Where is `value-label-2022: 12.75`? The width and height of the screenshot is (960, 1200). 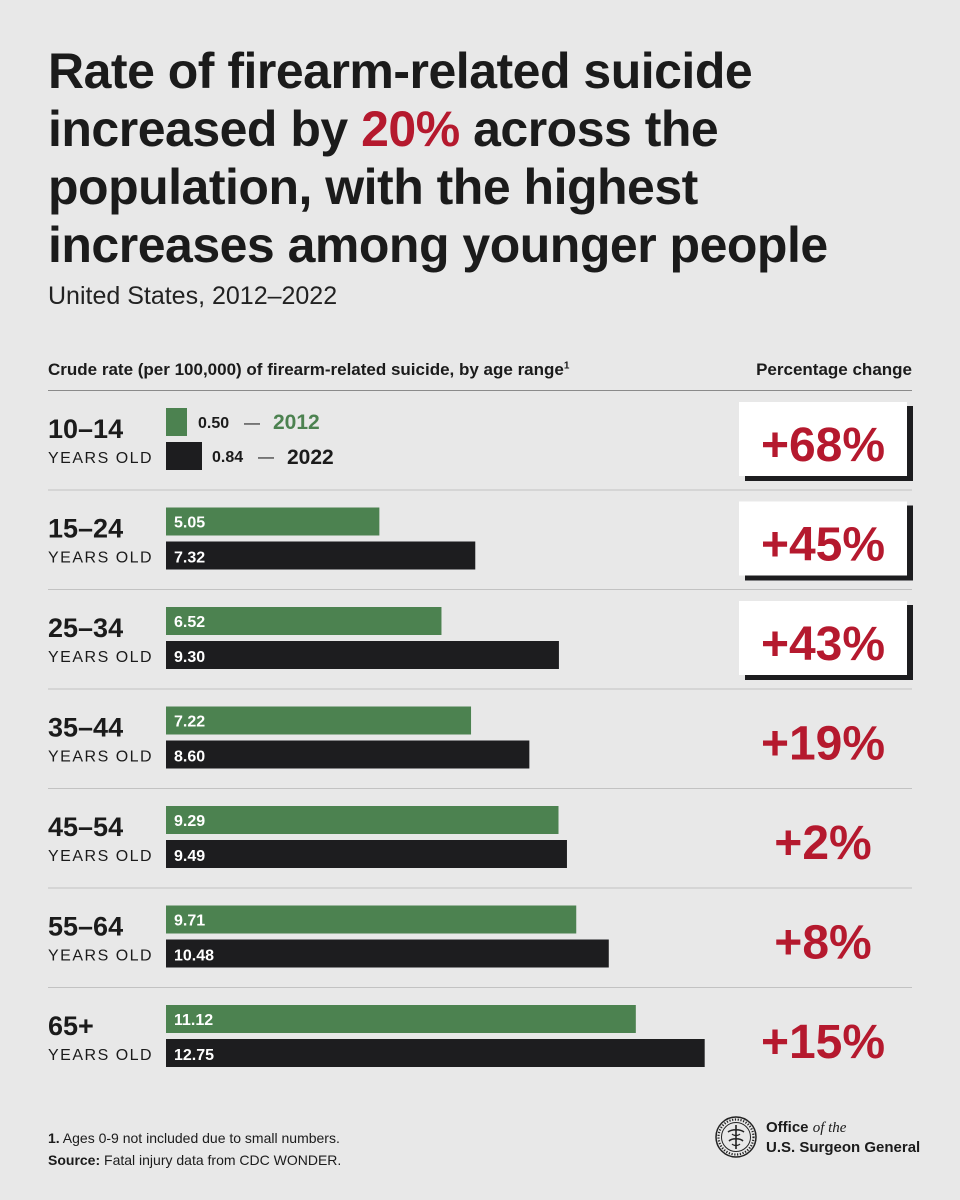 value-label-2022: 12.75 is located at coordinates (194, 1055).